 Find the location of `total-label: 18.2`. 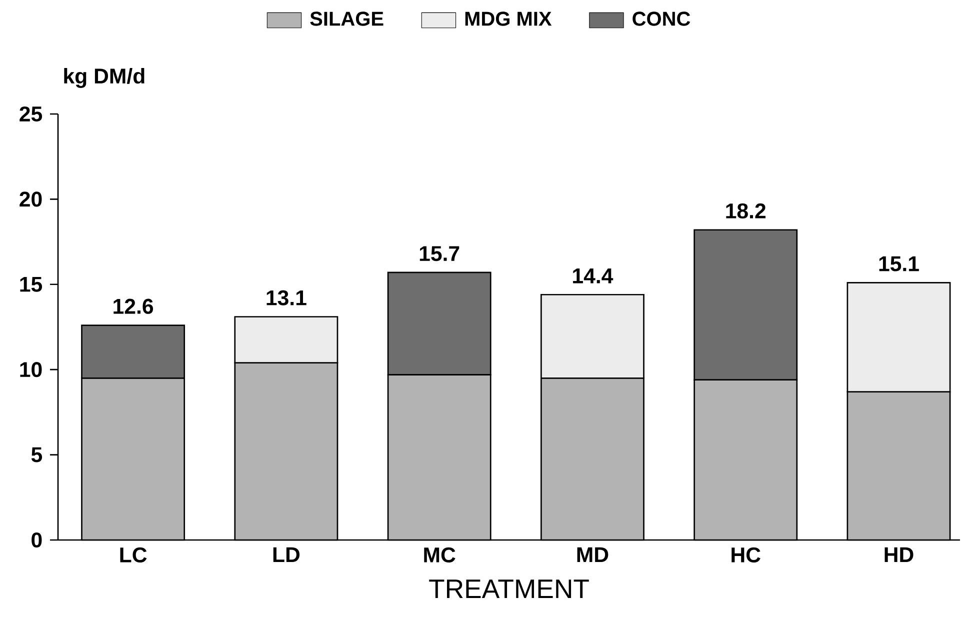

total-label: 18.2 is located at coordinates (746, 210).